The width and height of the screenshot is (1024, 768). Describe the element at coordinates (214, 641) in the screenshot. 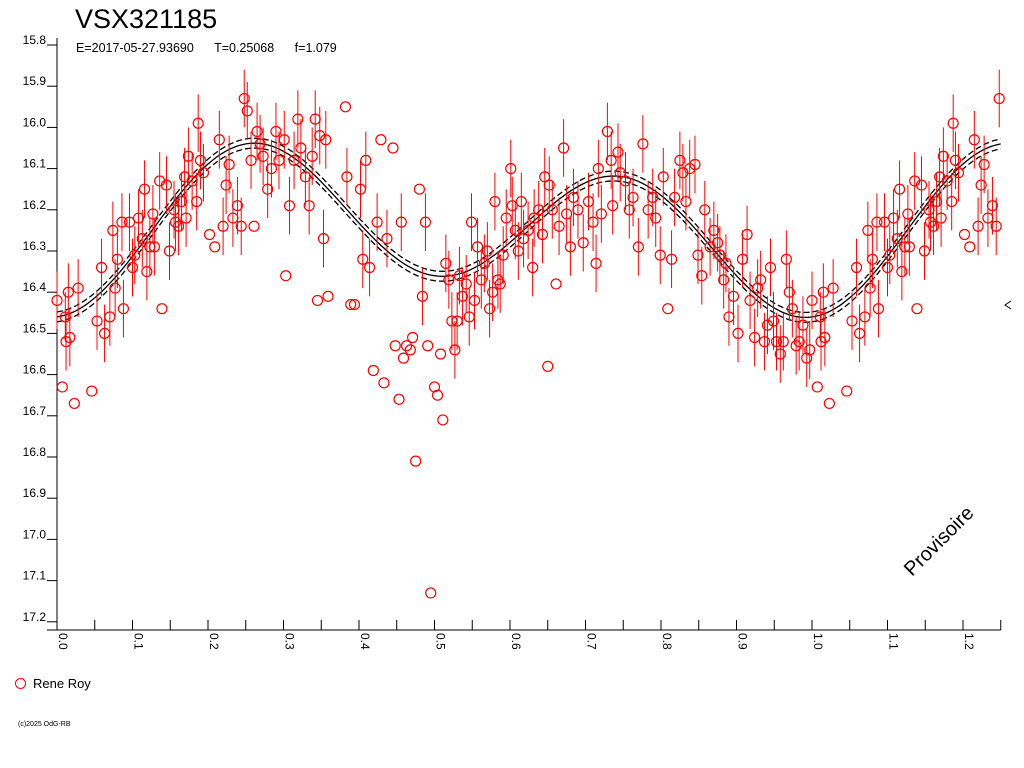

I see `x-tick-label: 0.2` at that location.